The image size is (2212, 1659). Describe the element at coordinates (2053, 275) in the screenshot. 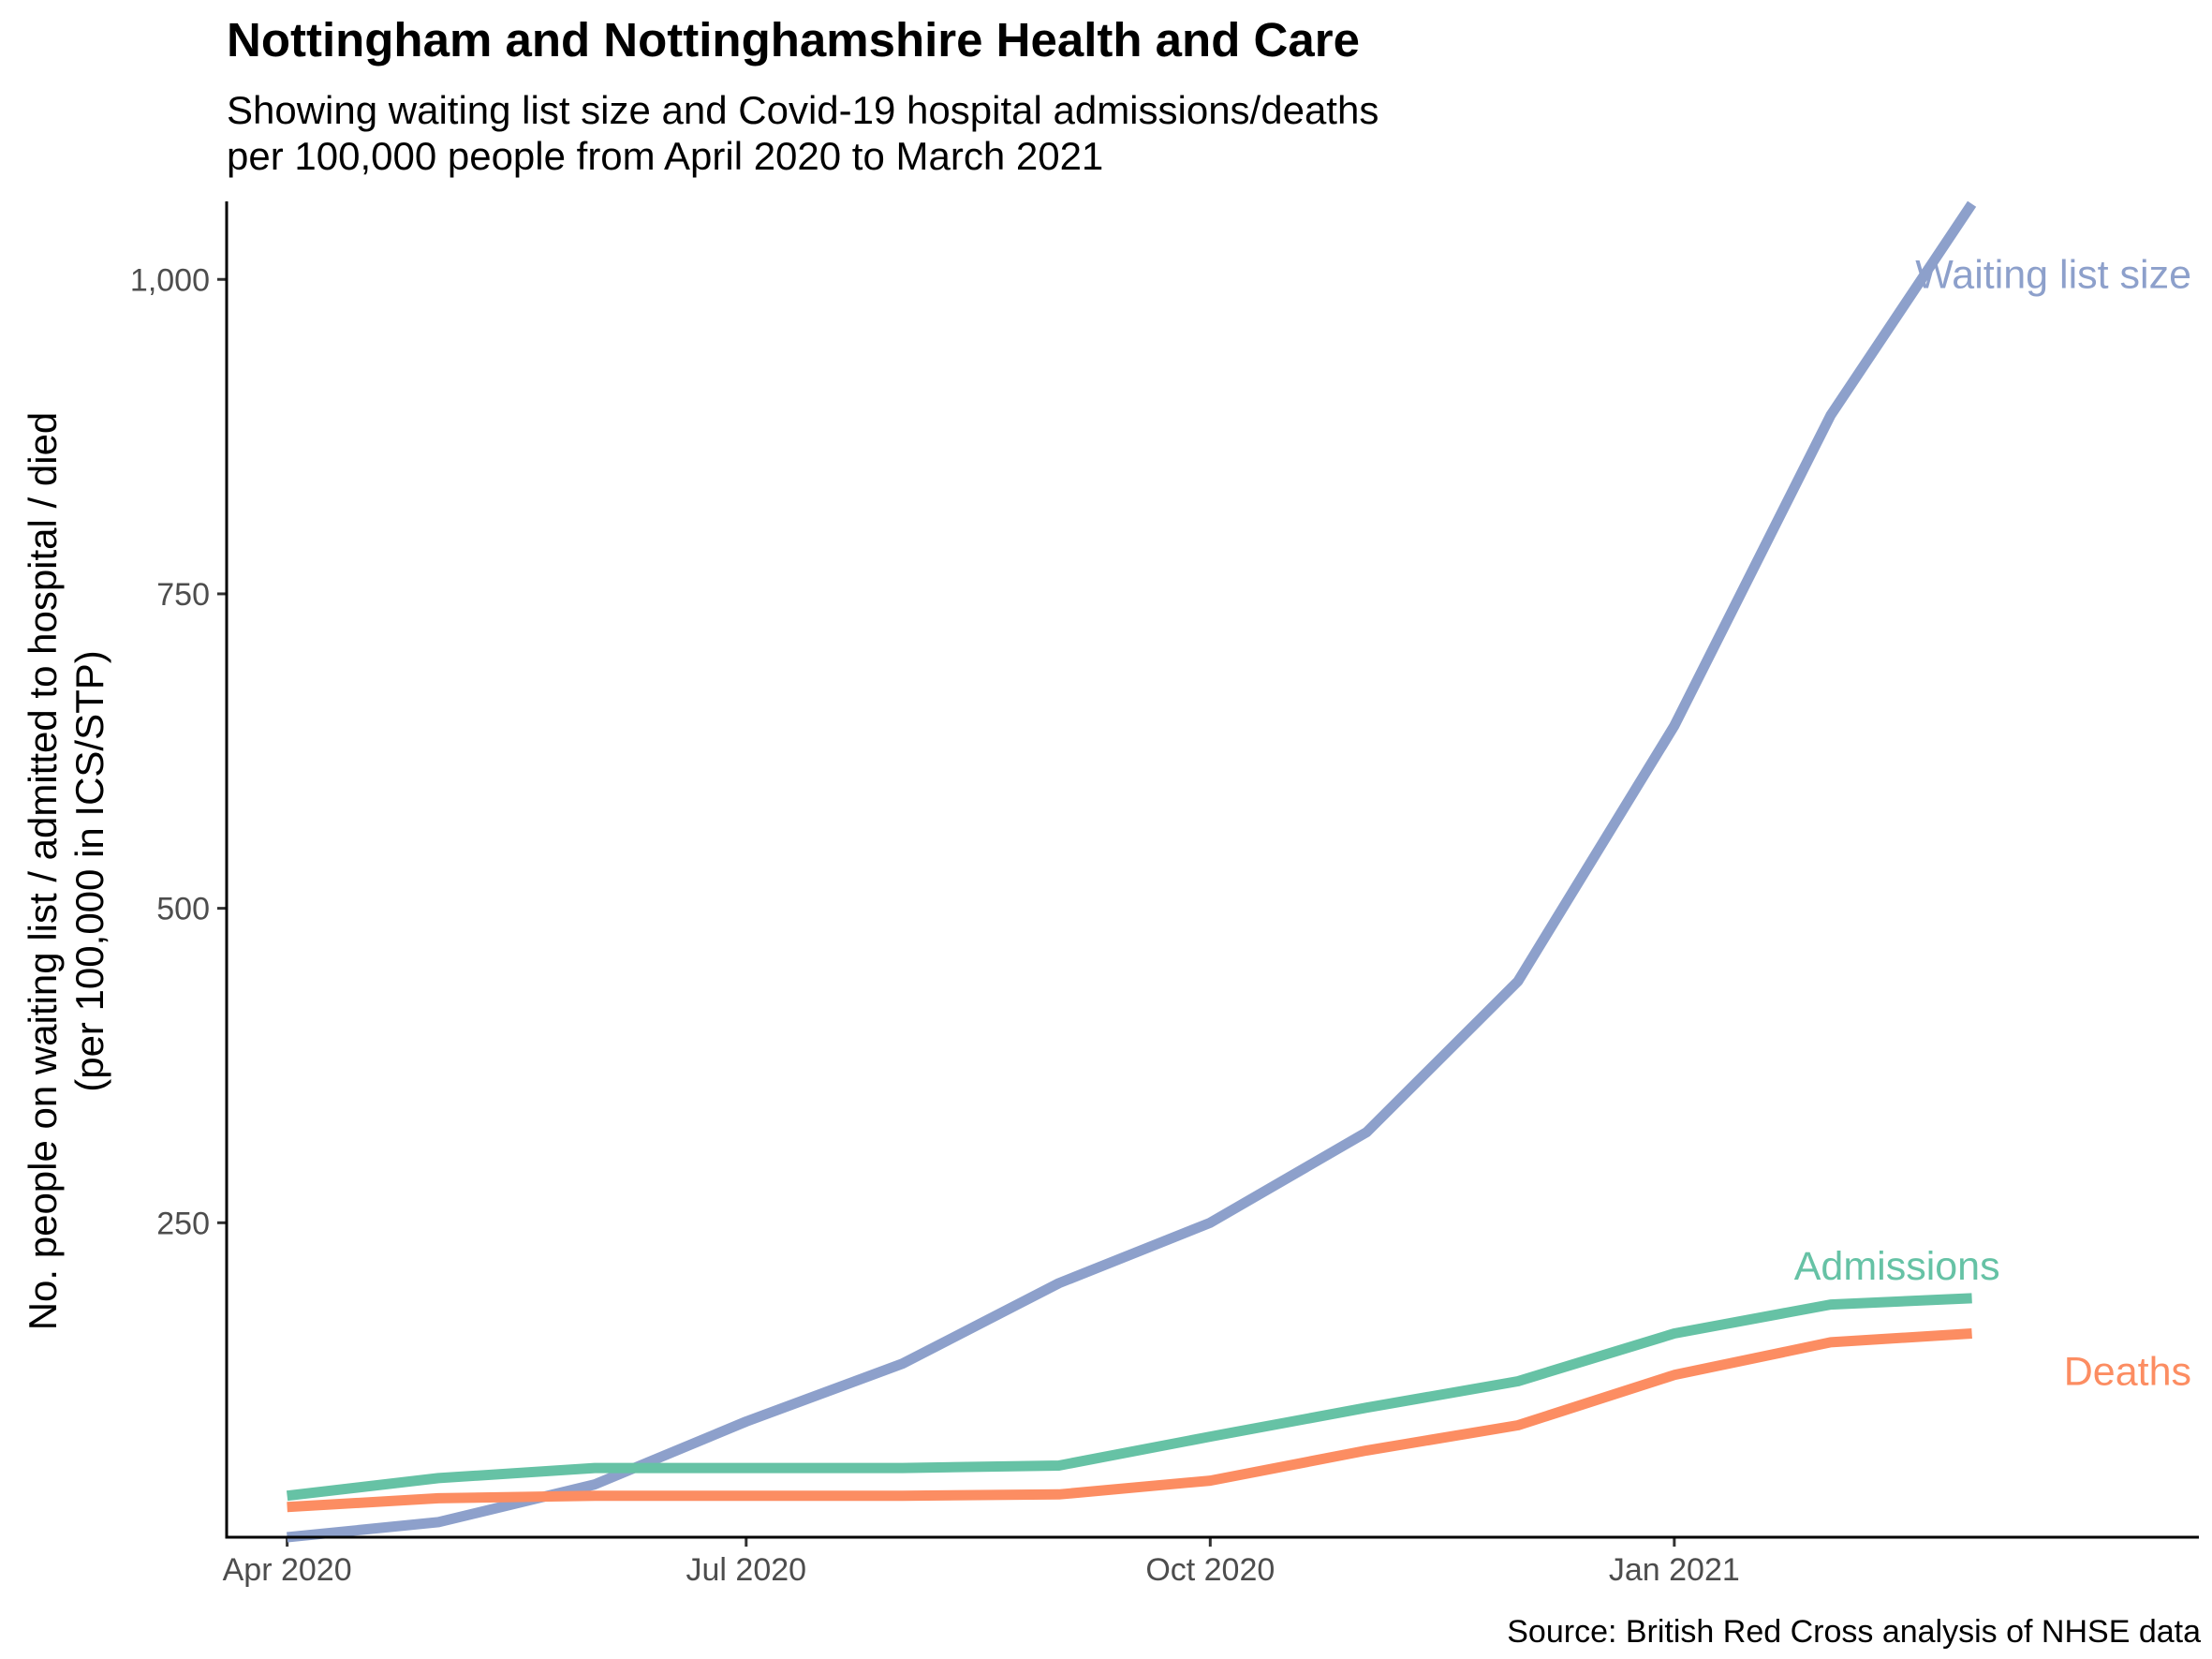

I see `series-label-waiting-list-size: Waiting list size` at that location.